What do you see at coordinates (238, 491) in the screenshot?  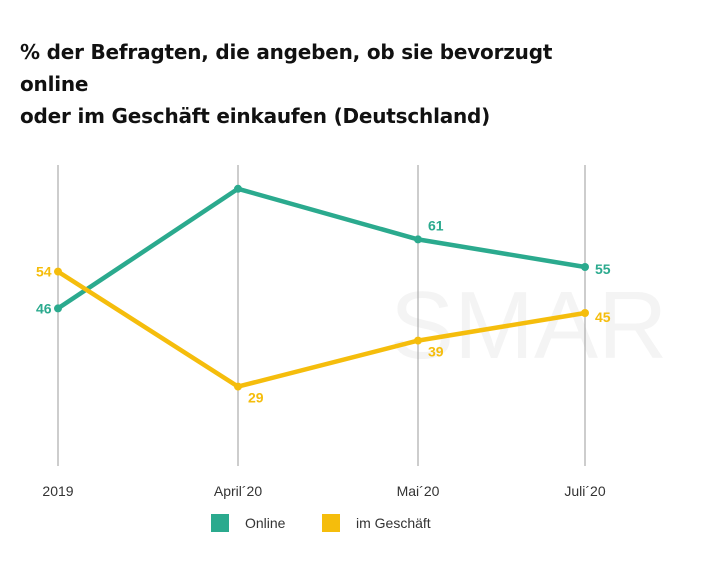 I see `x-tick-label: April´20` at bounding box center [238, 491].